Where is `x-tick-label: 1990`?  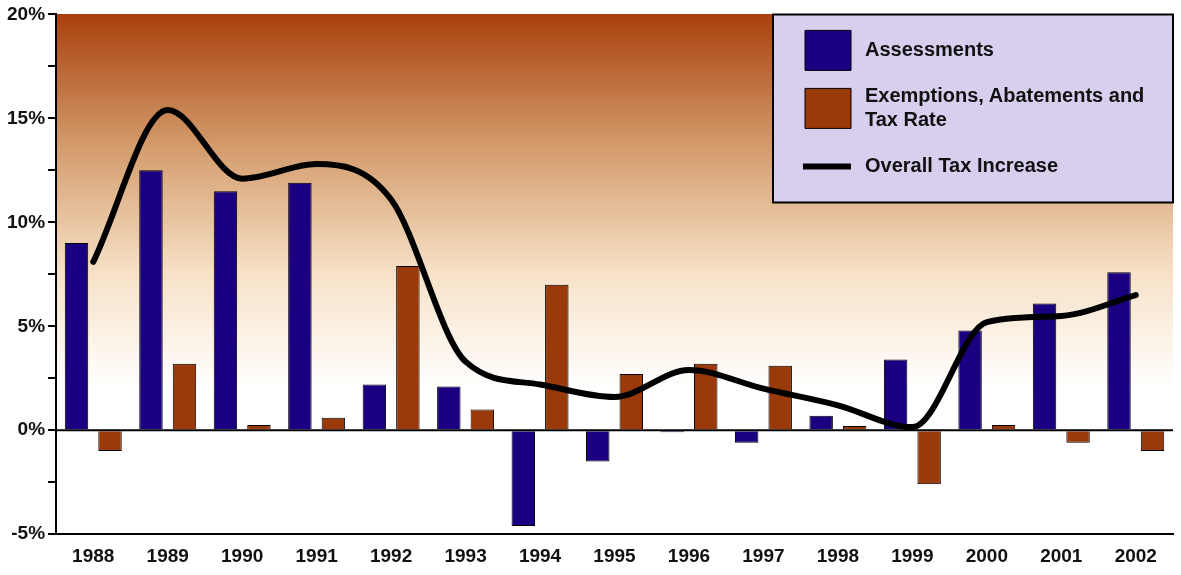 x-tick-label: 1990 is located at coordinates (242, 555).